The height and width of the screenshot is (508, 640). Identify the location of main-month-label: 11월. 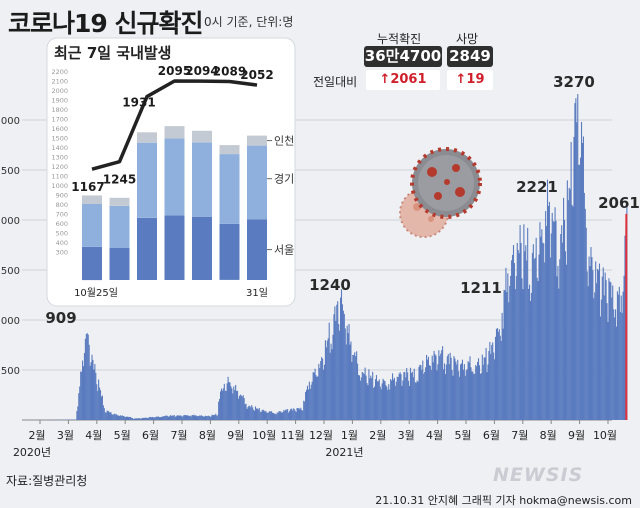
(293, 435).